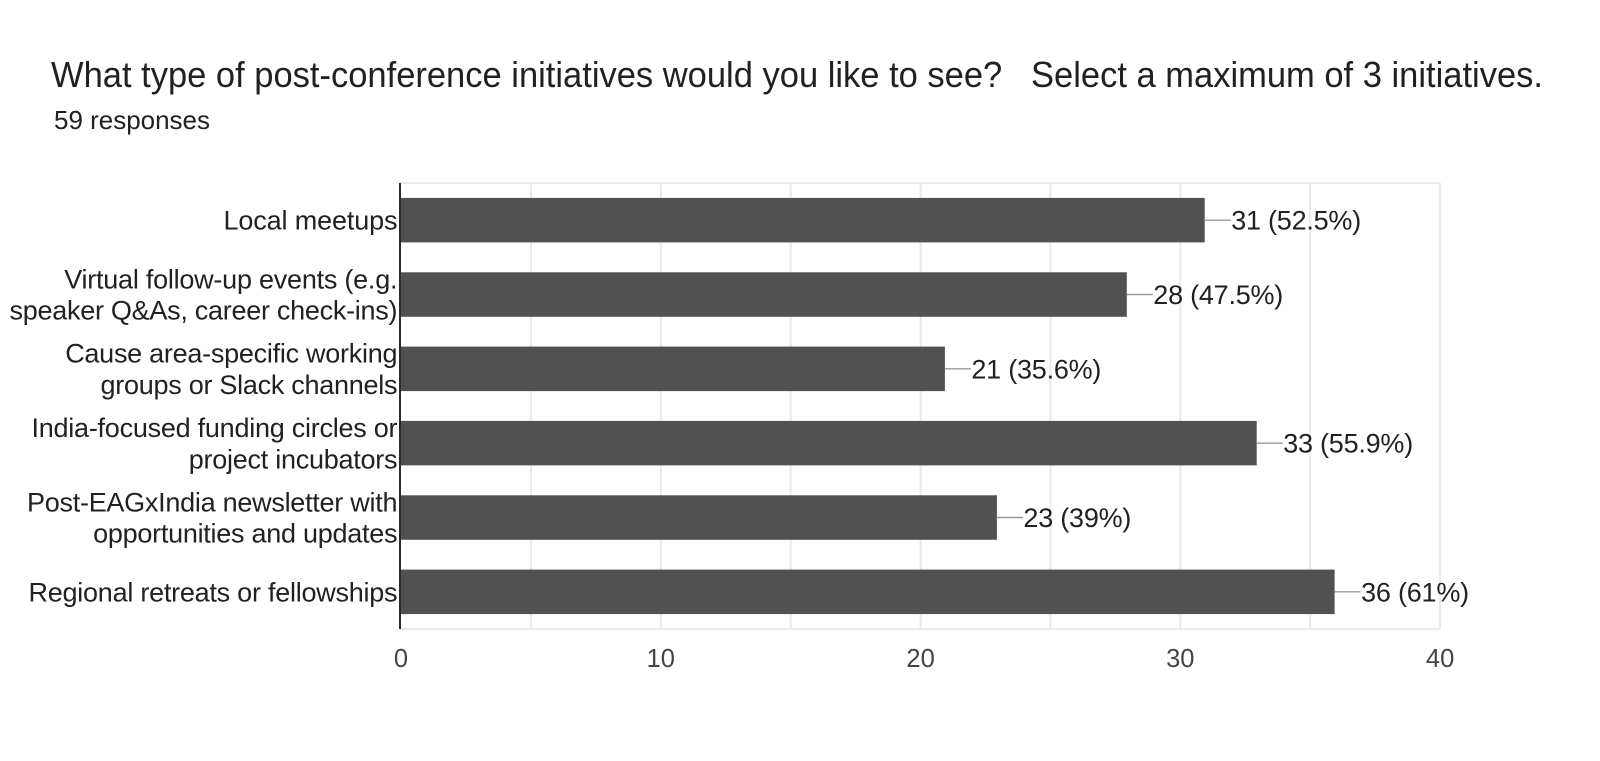 This screenshot has height=761, width=1600. Describe the element at coordinates (401, 659) in the screenshot. I see `svg-text: 0` at that location.